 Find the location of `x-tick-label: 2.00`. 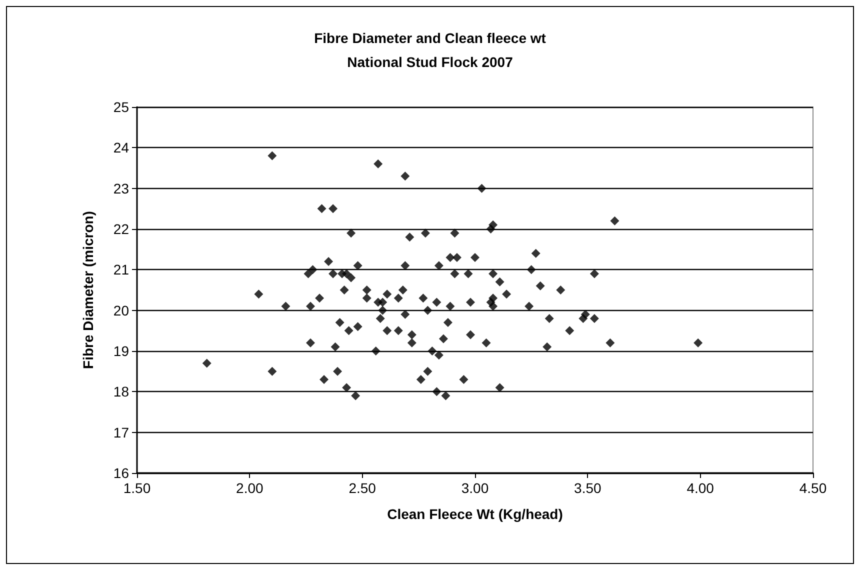

x-tick-label: 2.00 is located at coordinates (250, 488).